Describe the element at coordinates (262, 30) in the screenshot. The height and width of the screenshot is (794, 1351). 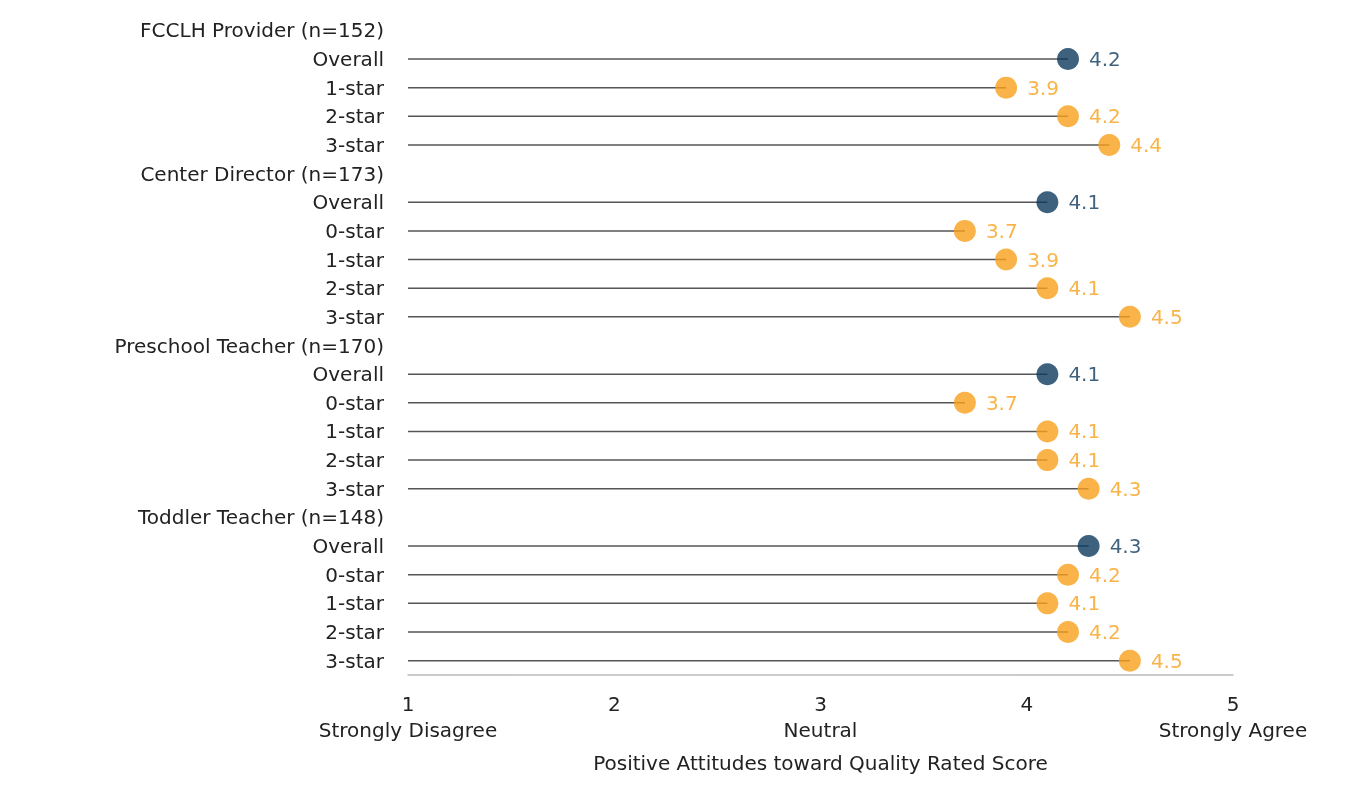
I see `y-tick-label: FCCLH Provider (n=152)` at that location.